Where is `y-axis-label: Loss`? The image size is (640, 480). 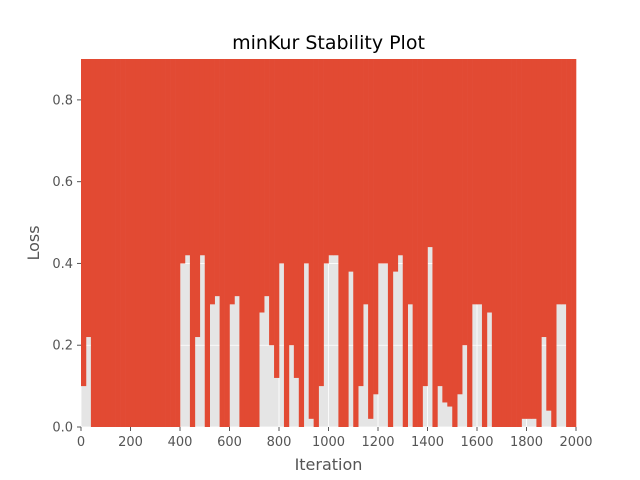
y-axis-label: Loss is located at coordinates (33, 242).